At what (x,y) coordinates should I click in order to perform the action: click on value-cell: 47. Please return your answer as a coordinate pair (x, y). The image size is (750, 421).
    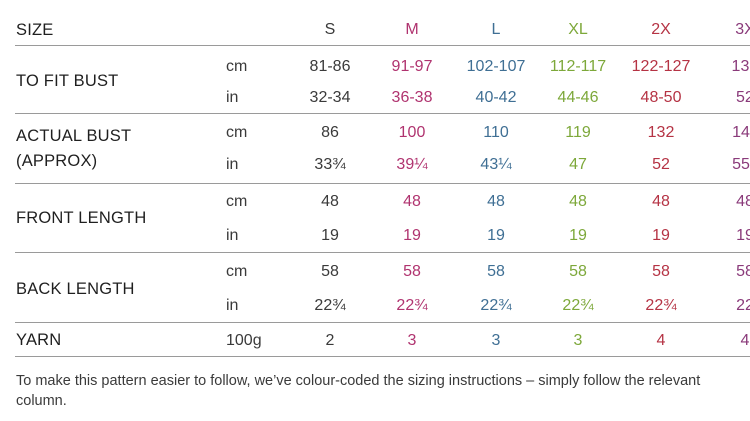
    Looking at the image, I should click on (578, 164).